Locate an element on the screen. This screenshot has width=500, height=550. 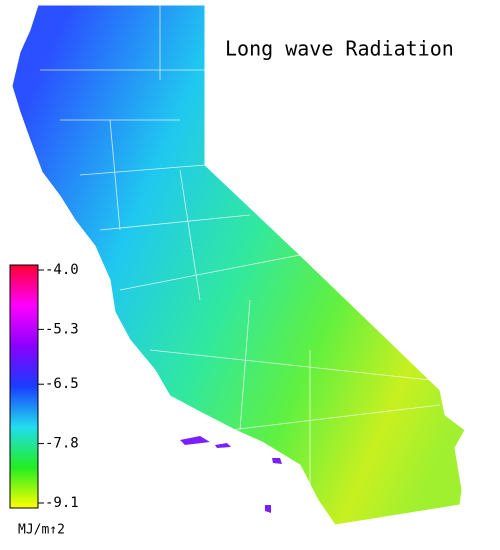
islands is located at coordinates (231, 474).